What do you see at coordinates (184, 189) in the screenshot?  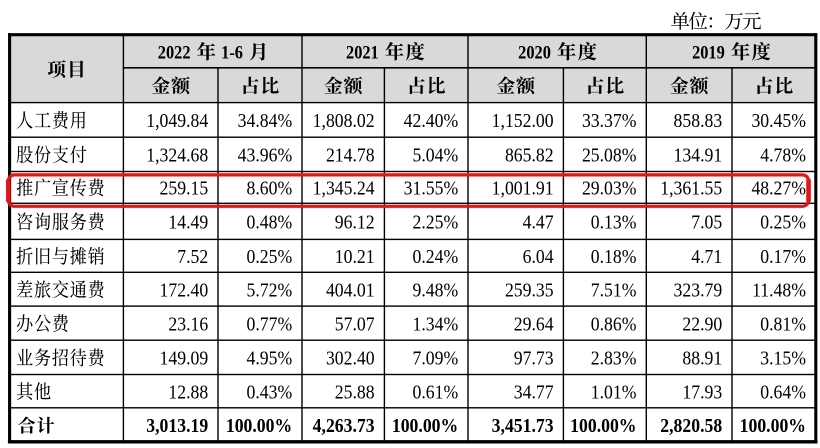 I see `svg-text: 259.15` at bounding box center [184, 189].